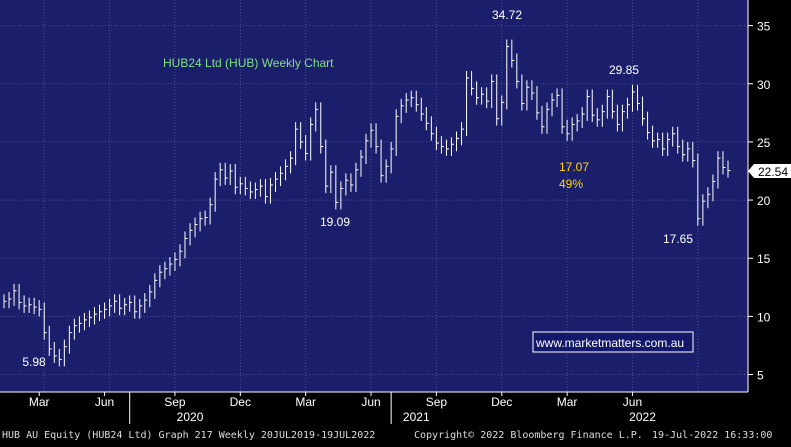  What do you see at coordinates (764, 317) in the screenshot?
I see `y-tick-label: 10` at bounding box center [764, 317].